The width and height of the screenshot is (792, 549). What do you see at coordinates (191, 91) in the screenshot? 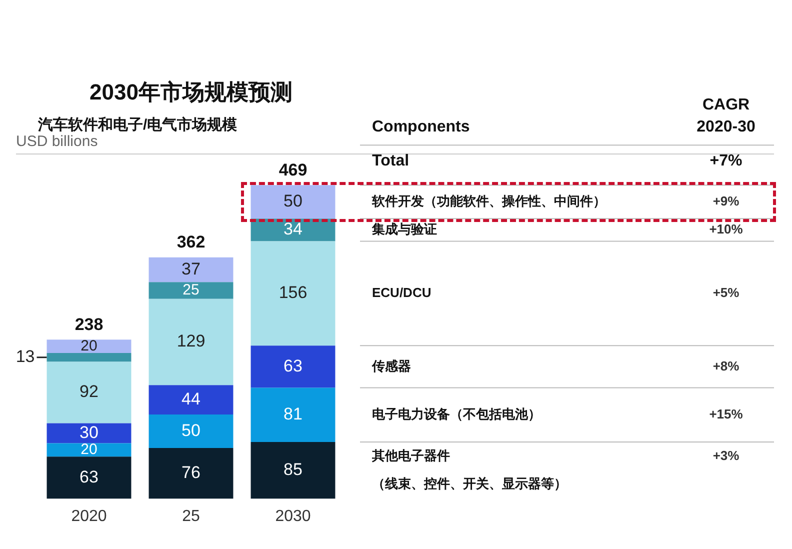
I see `chart-title: 2030年市场规模预测` at bounding box center [191, 91].